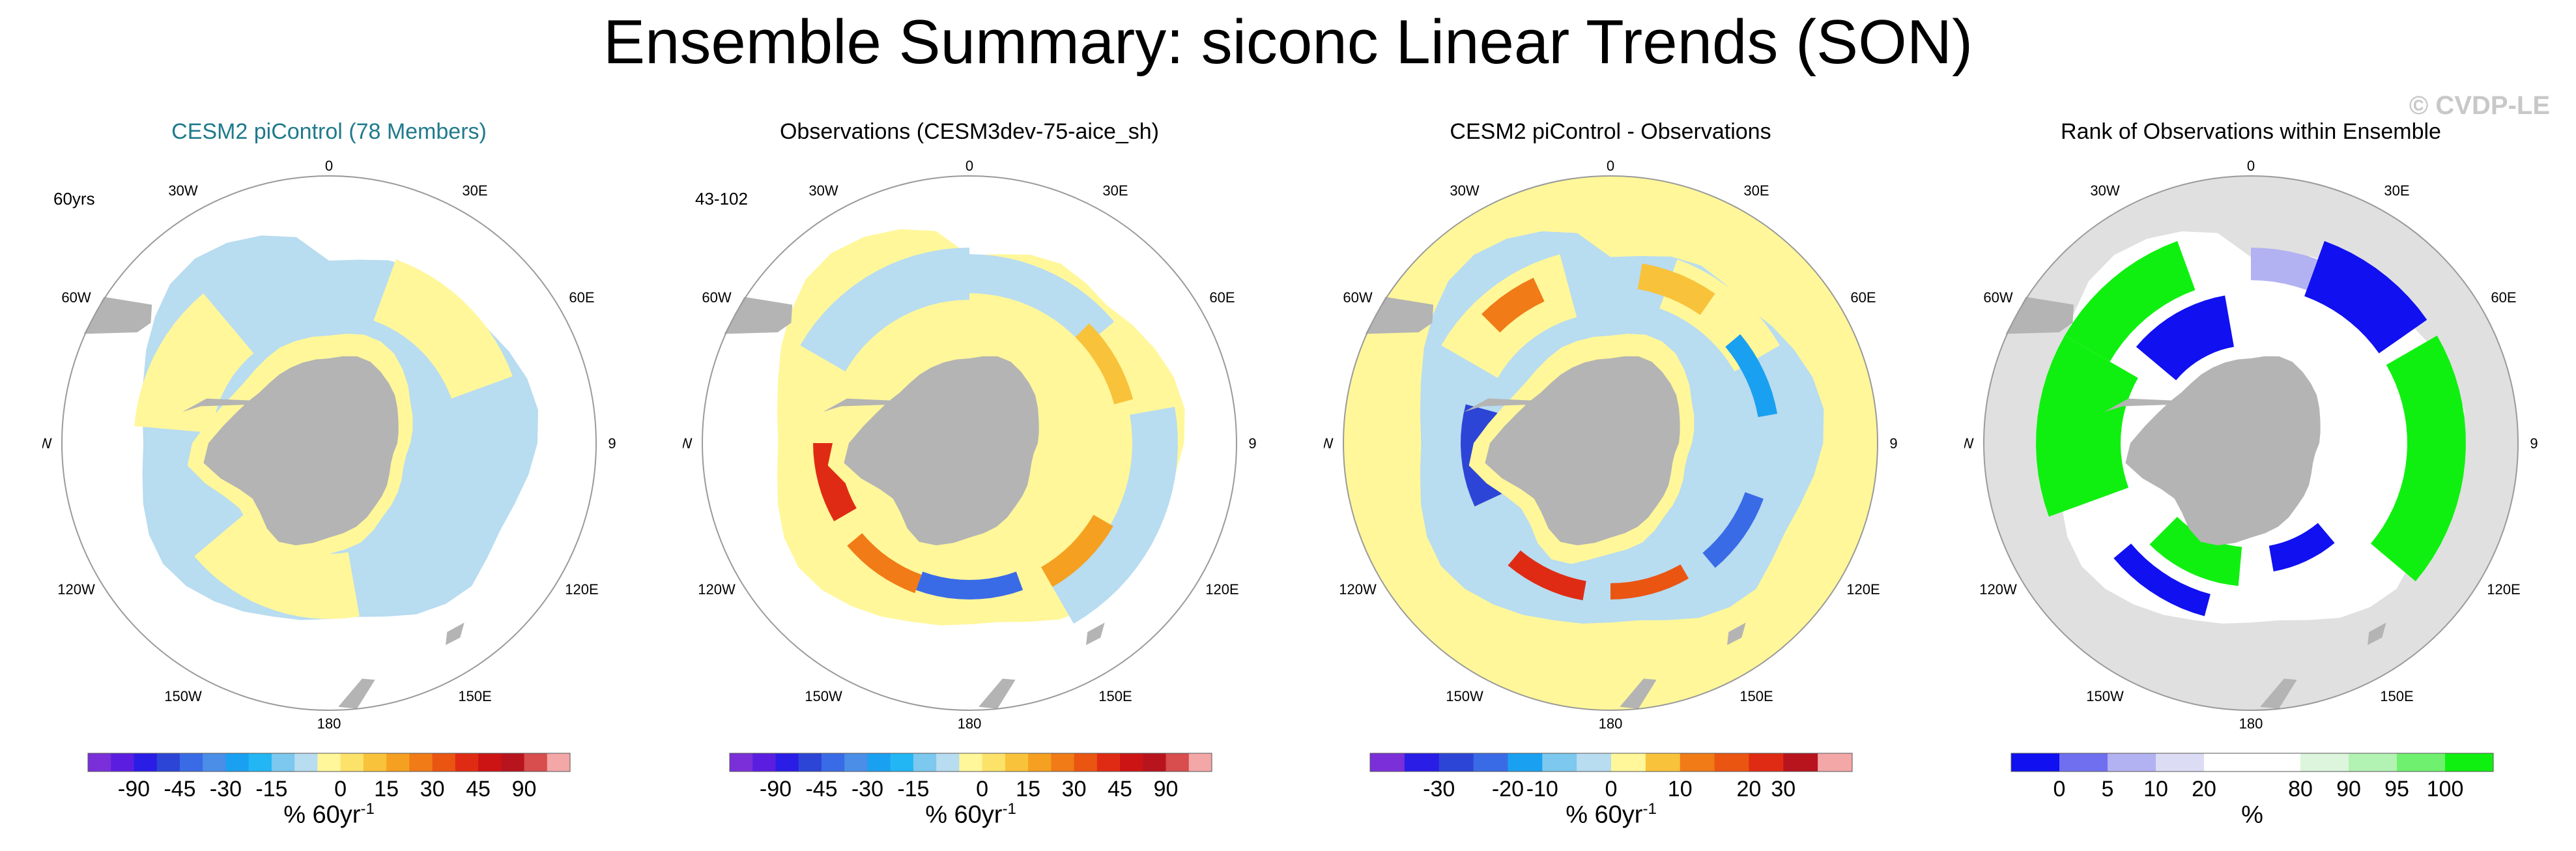  Describe the element at coordinates (1508, 789) in the screenshot. I see `colorbar-tick-label: -20` at that location.